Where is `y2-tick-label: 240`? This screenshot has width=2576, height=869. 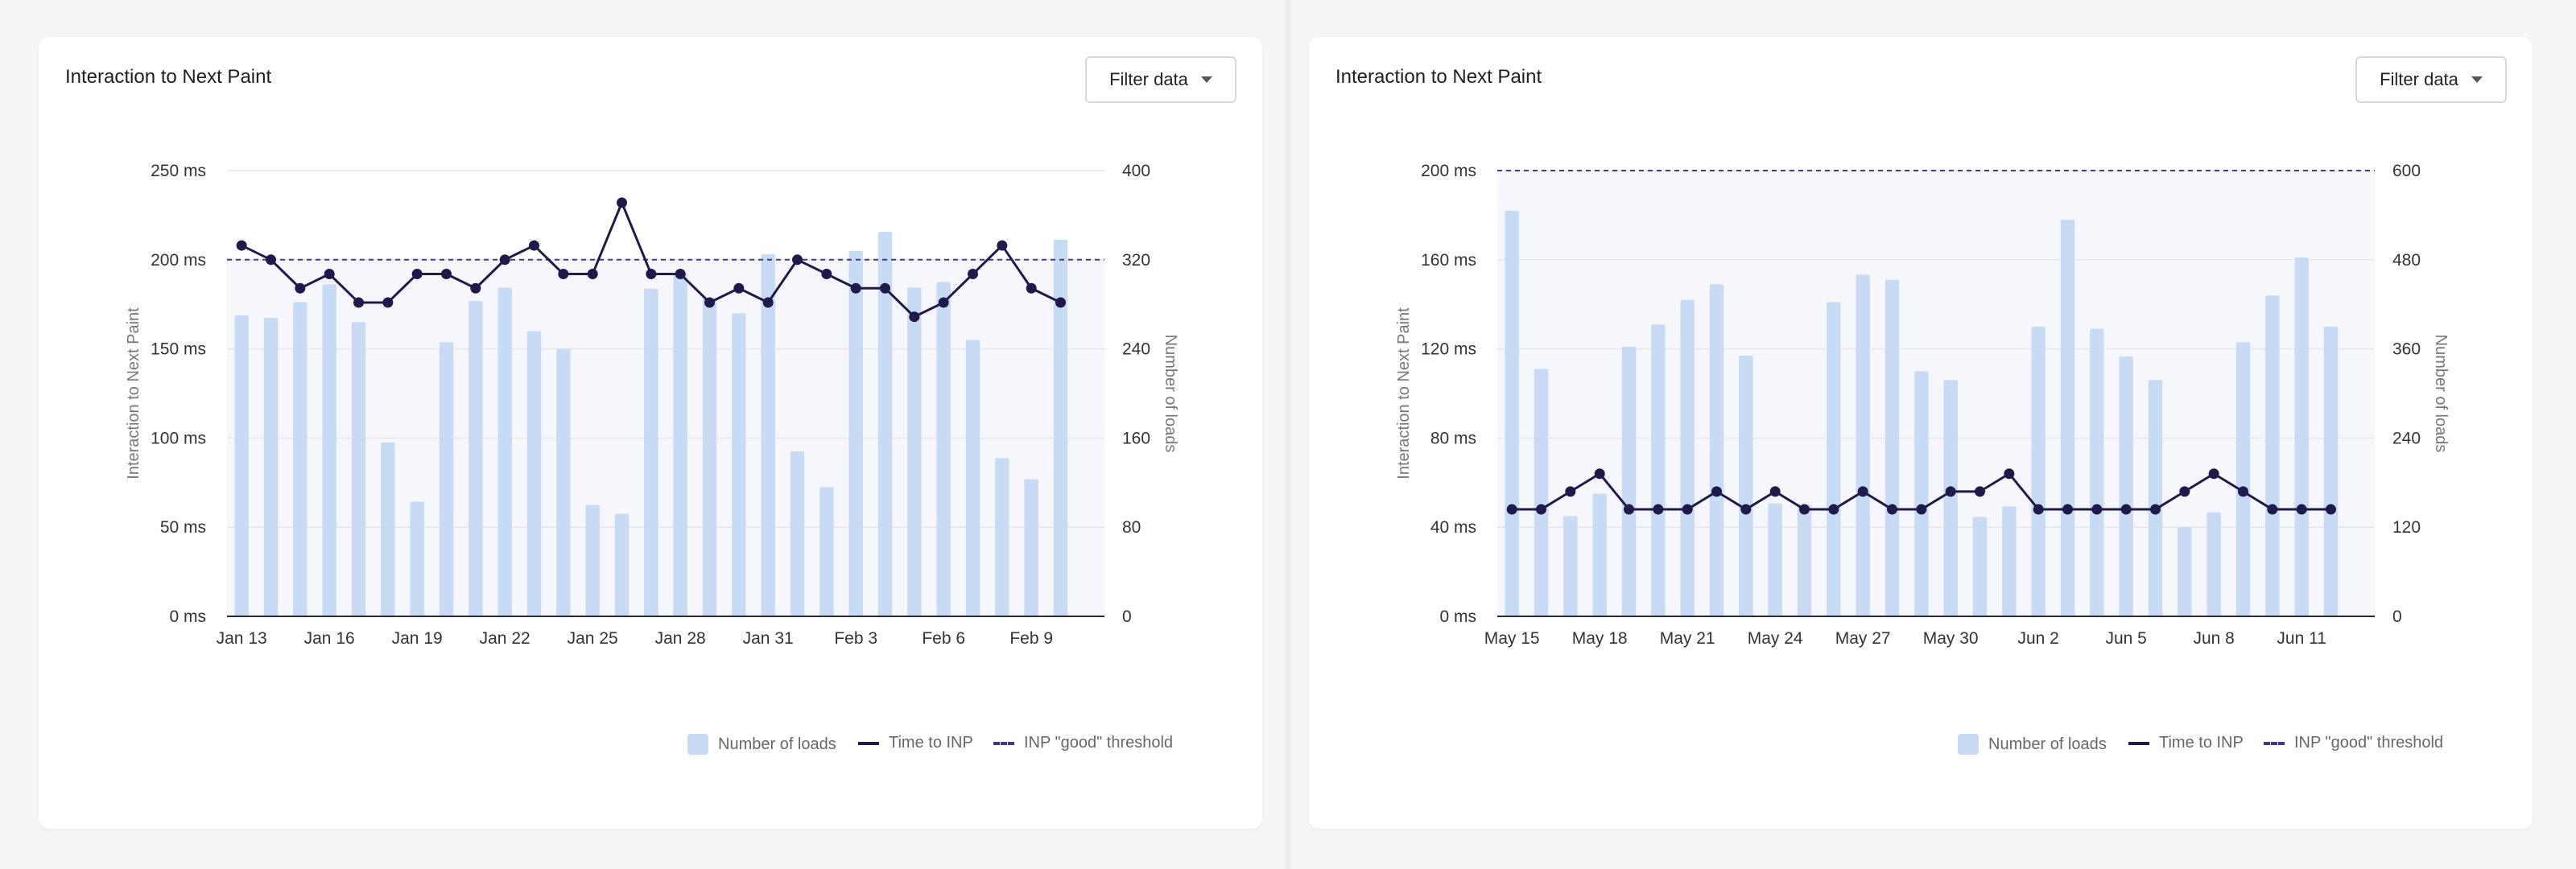 y2-tick-label: 240 is located at coordinates (2406, 438).